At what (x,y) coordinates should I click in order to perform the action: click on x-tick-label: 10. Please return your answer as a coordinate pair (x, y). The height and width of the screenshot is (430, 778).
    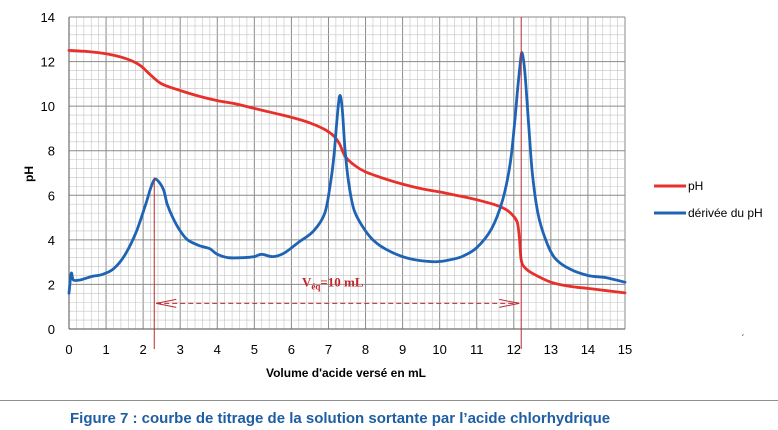
    Looking at the image, I should click on (439, 349).